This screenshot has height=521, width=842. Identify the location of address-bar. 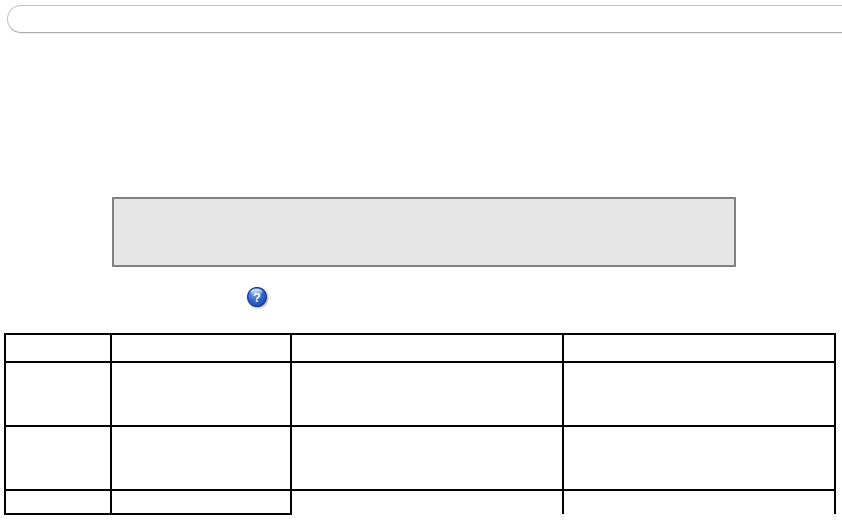
(424, 19).